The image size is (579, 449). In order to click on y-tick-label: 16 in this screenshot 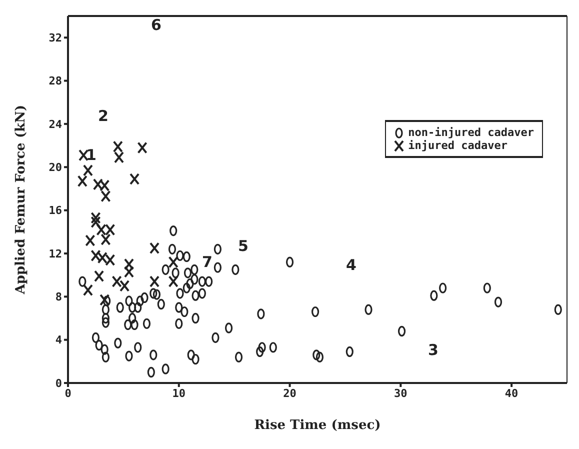, I will do `click(55, 211)`.